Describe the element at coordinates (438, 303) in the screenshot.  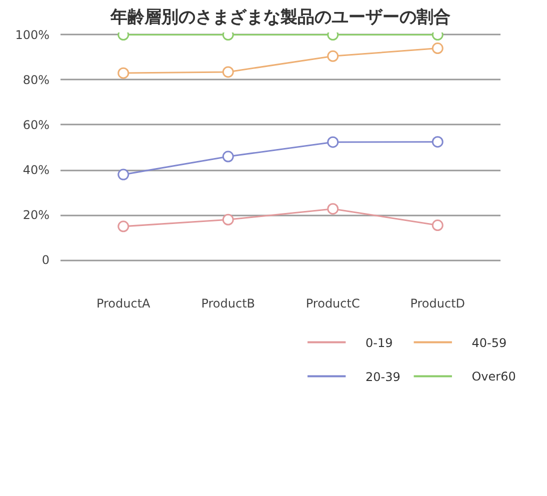
I see `x-tick-label: ProductD` at that location.